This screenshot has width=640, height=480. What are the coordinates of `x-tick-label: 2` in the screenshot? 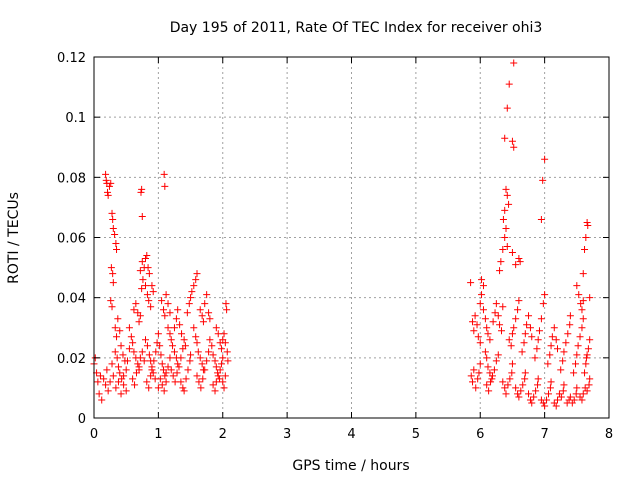 It's located at (223, 434).